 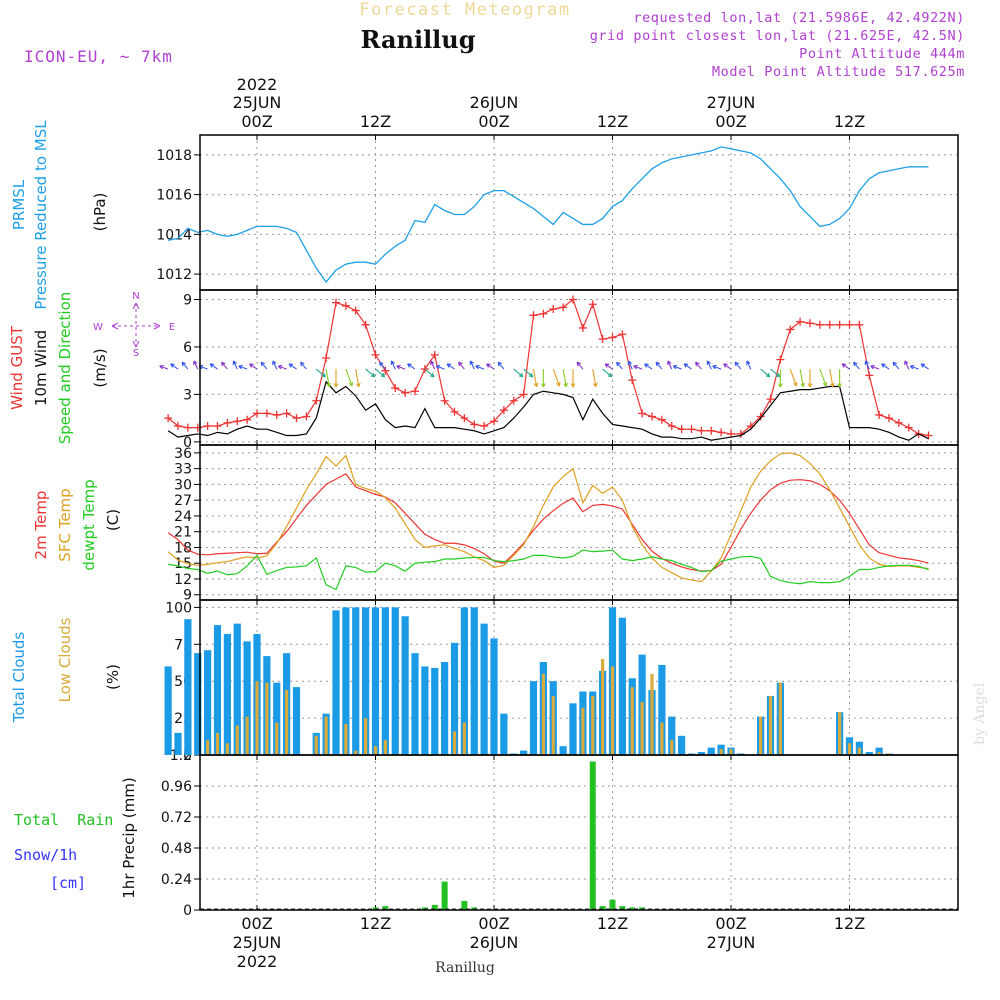 I want to click on snow-label: Snow/1h, so click(x=45, y=855).